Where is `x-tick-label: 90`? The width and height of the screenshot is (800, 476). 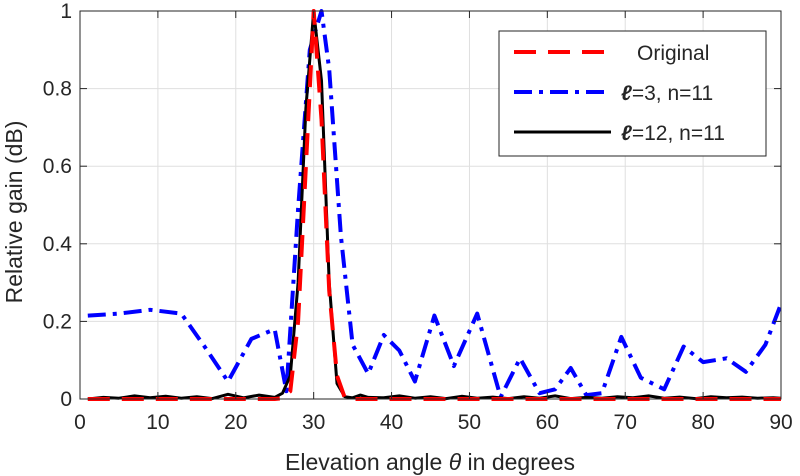
x-tick-label: 90 is located at coordinates (780, 422).